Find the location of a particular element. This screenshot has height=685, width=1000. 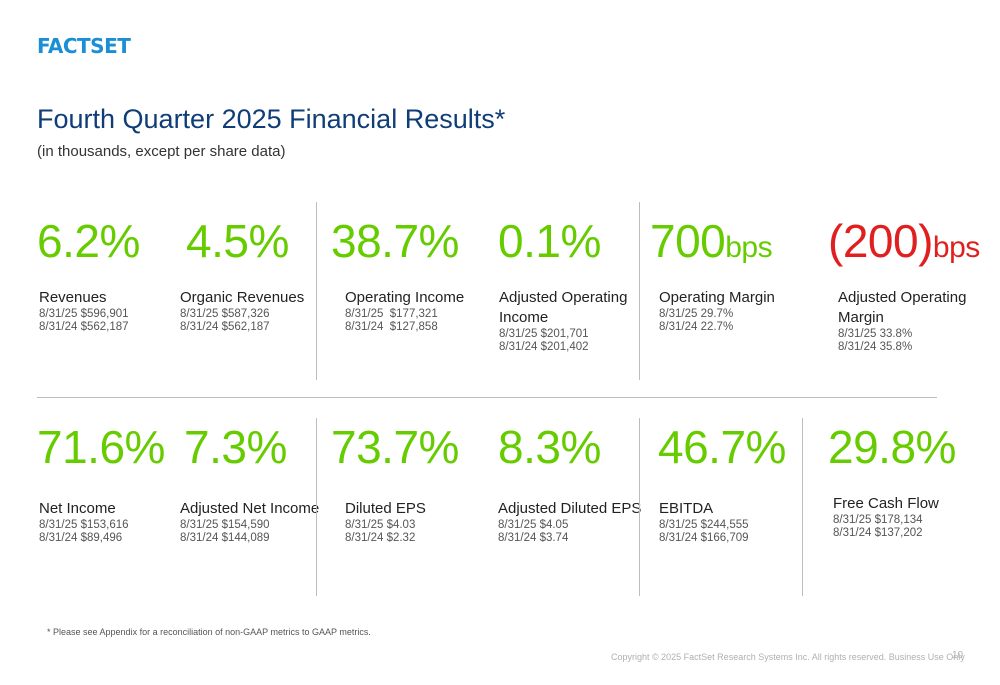

metric-value: 0.1% is located at coordinates (549, 241).